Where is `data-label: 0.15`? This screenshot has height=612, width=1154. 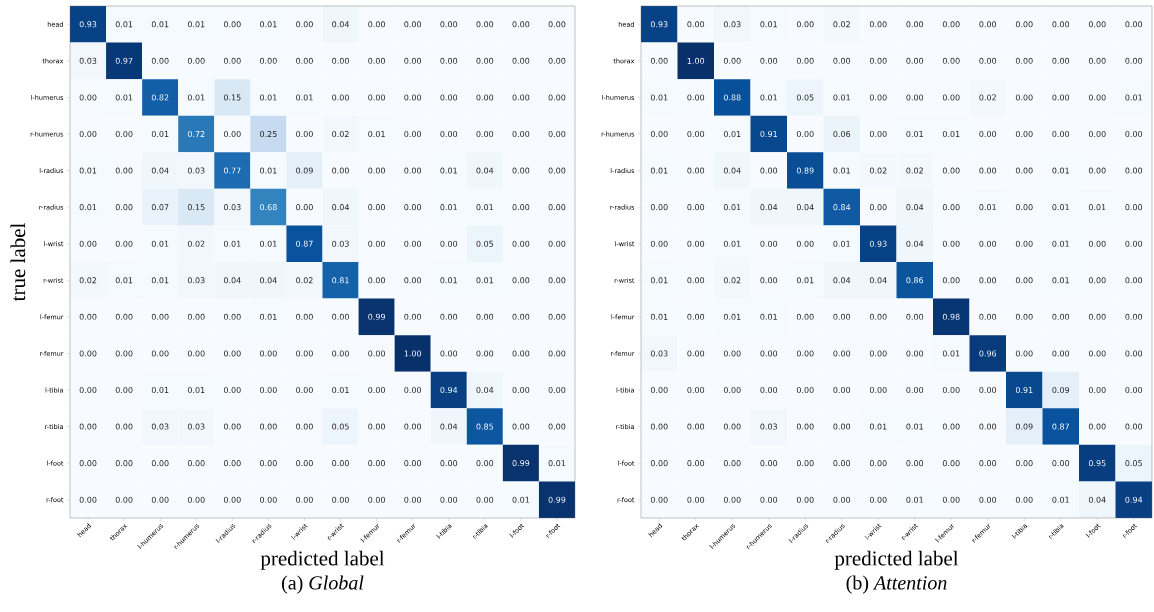 data-label: 0.15 is located at coordinates (196, 207).